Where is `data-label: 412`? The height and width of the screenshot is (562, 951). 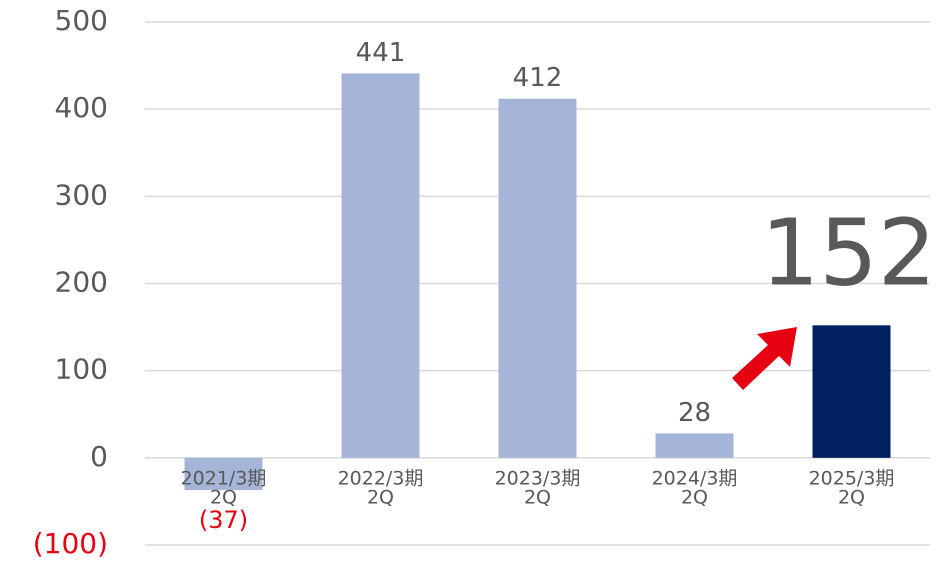 data-label: 412 is located at coordinates (538, 78).